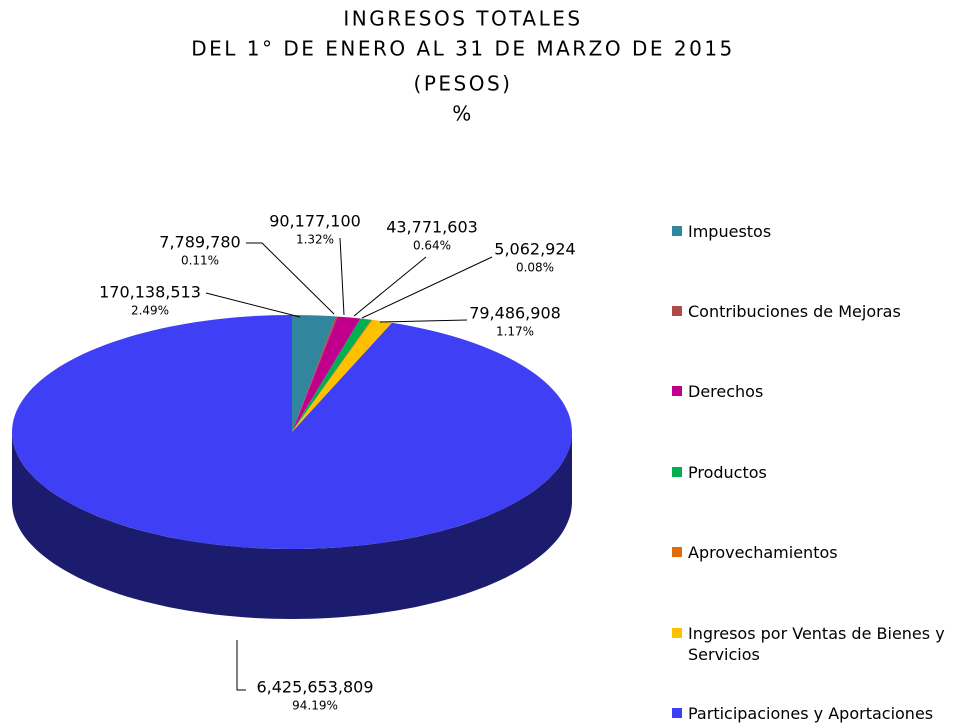 This screenshot has width=957, height=724. Describe the element at coordinates (811, 713) in the screenshot. I see `legend-label: Participaciones y Aportaciones` at that location.